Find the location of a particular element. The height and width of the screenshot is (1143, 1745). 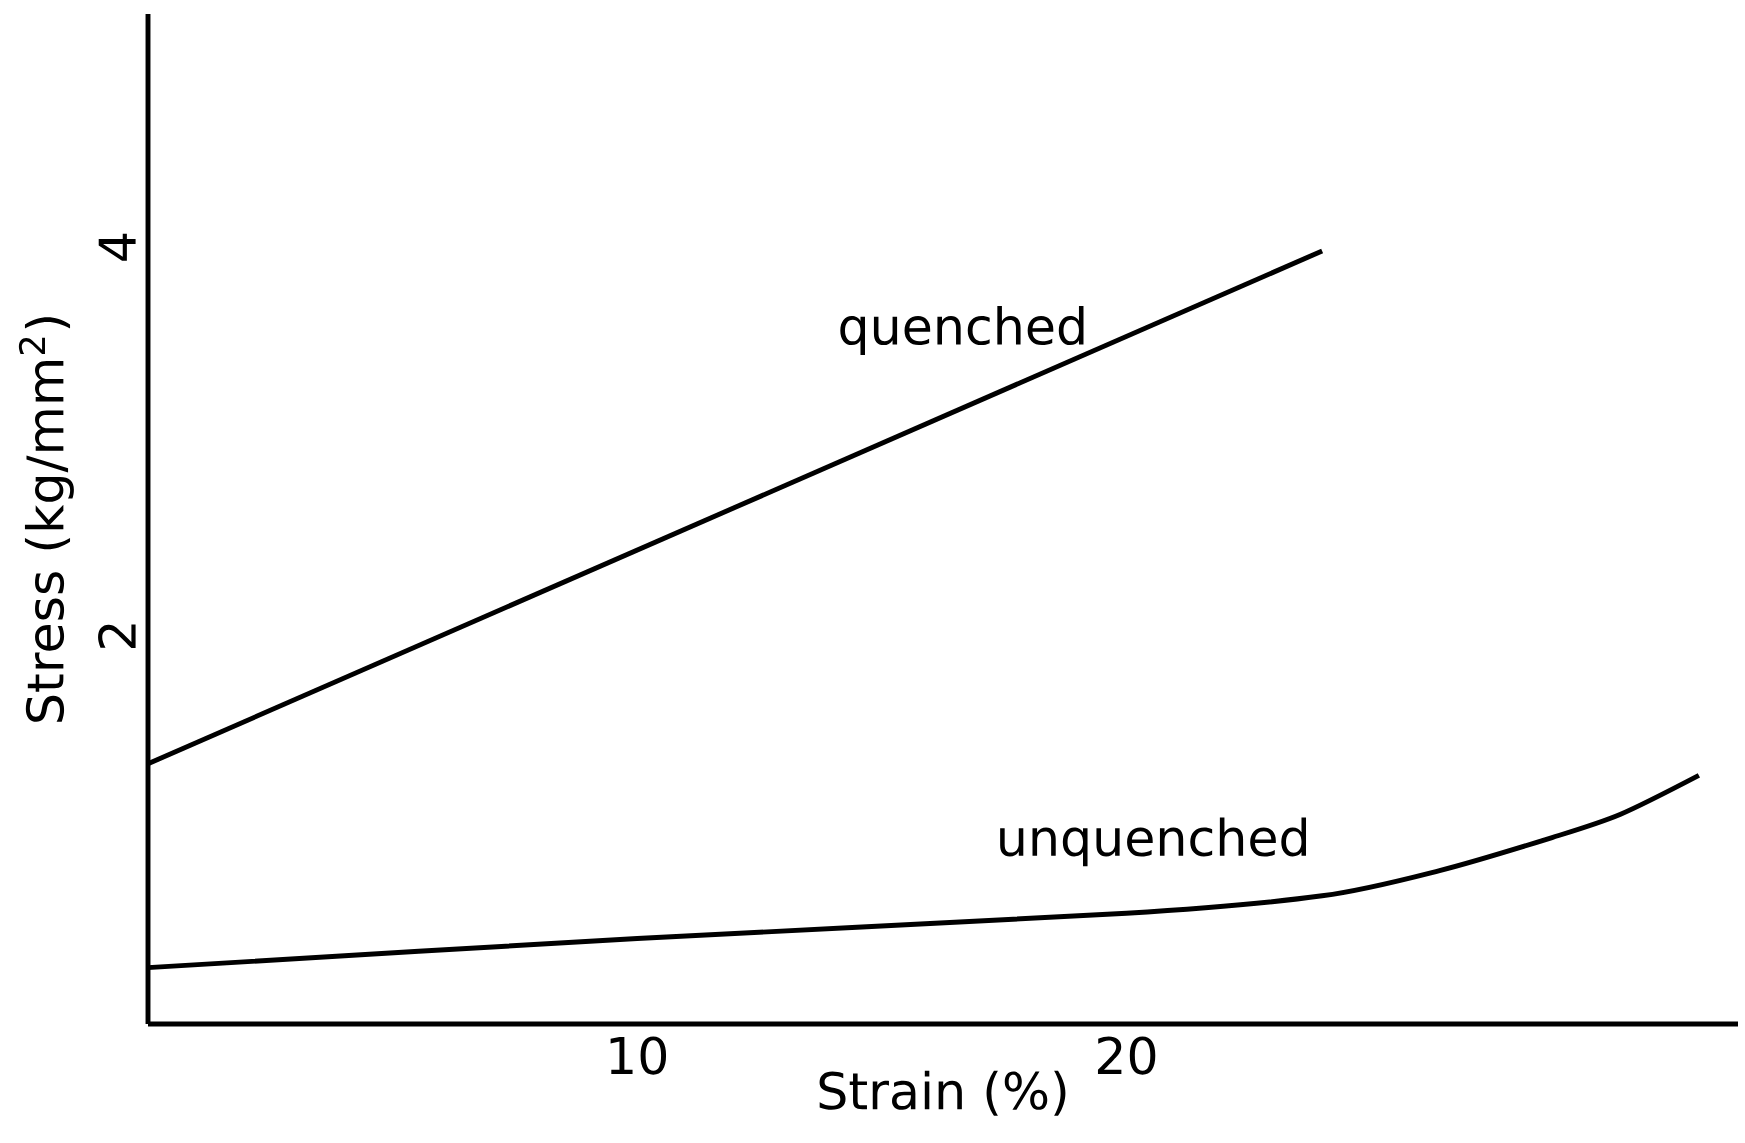

x-axis-title: Strain (%) is located at coordinates (942, 1093).